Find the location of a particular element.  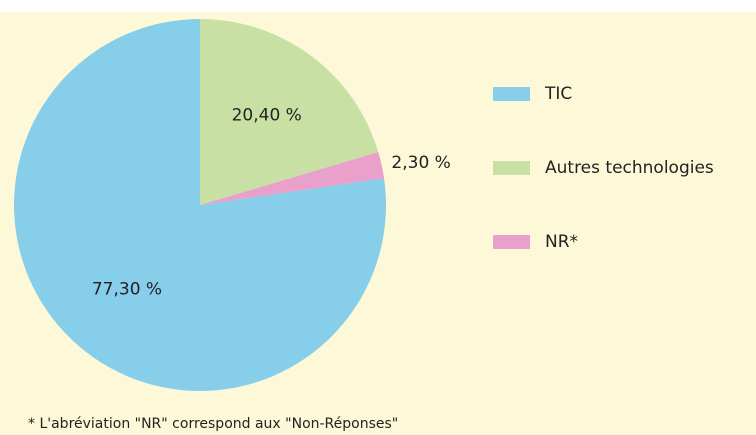

legend-label: TIC is located at coordinates (558, 94).